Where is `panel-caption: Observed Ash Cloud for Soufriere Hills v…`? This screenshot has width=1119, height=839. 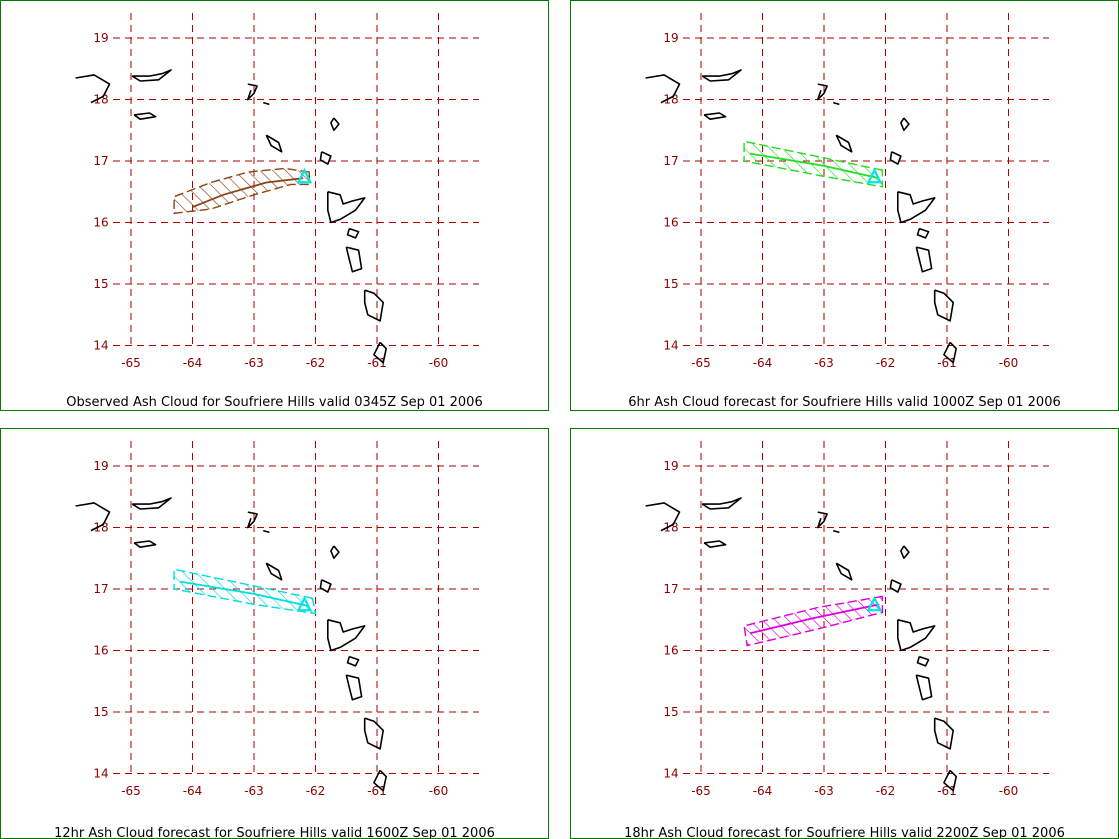 panel-caption: Observed Ash Cloud for Soufriere Hills v… is located at coordinates (274, 402).